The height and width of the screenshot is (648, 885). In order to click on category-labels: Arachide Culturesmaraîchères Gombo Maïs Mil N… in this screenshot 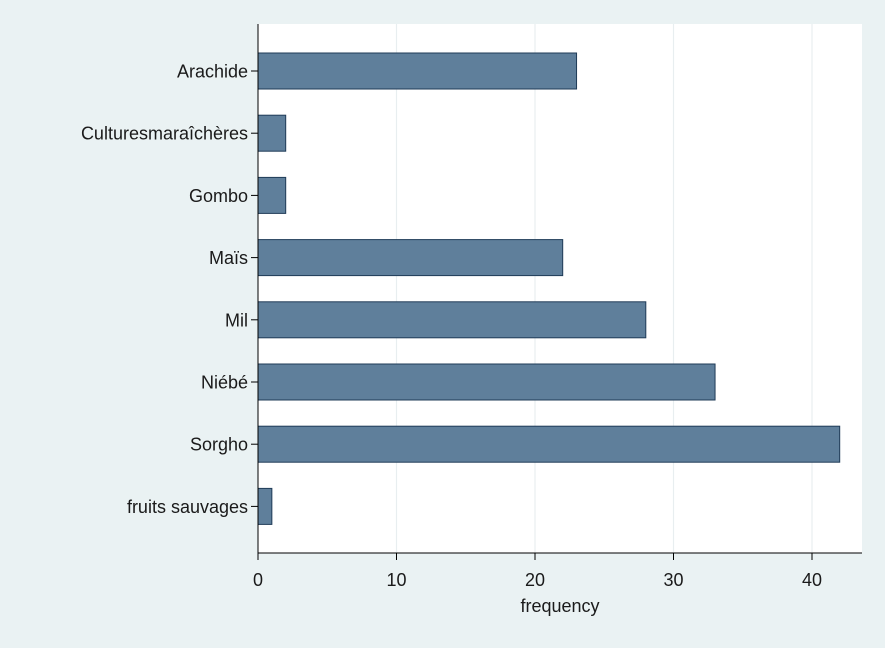, I will do `click(164, 289)`.